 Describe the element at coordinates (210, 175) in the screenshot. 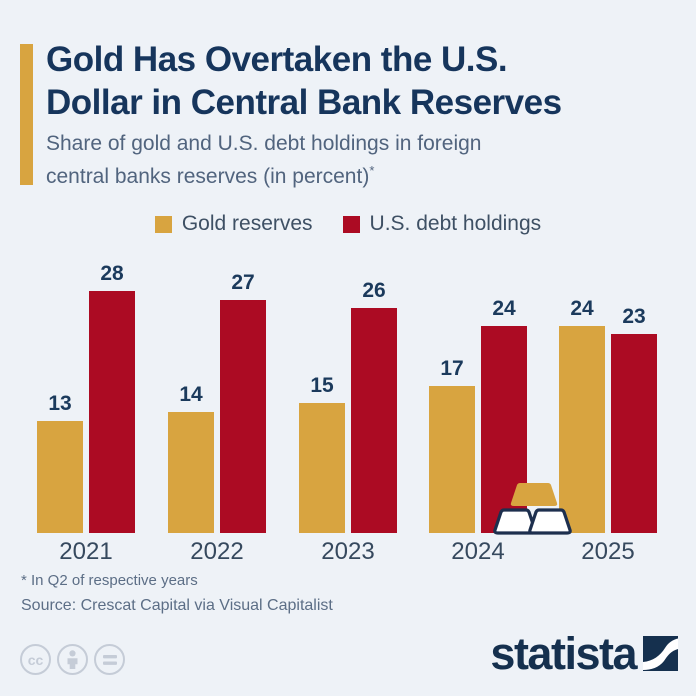

I see `subtitle-line-2: central banks reserves (in percent)*` at that location.